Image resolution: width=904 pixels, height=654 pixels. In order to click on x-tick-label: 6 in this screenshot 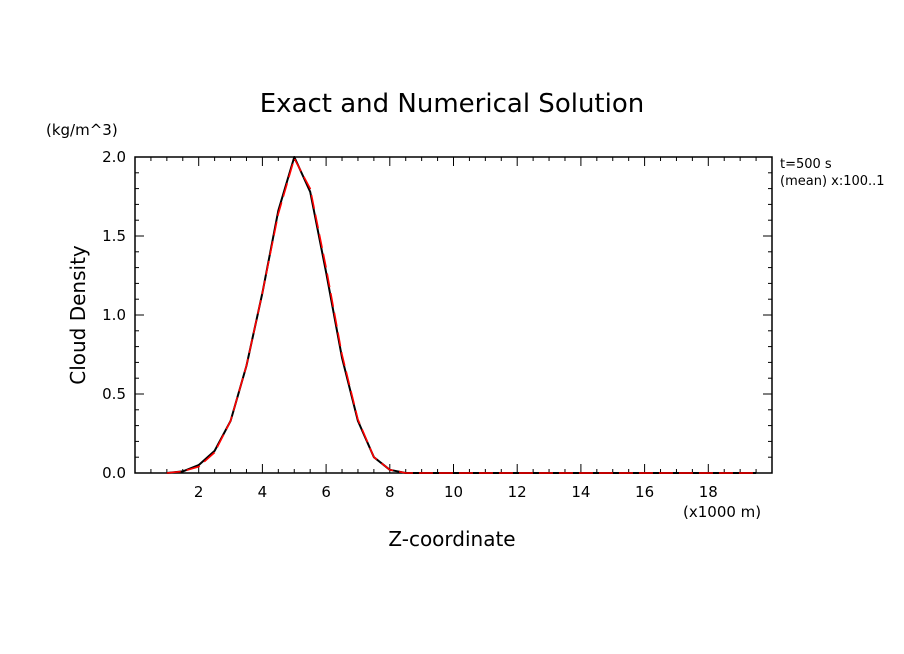, I will do `click(326, 492)`.